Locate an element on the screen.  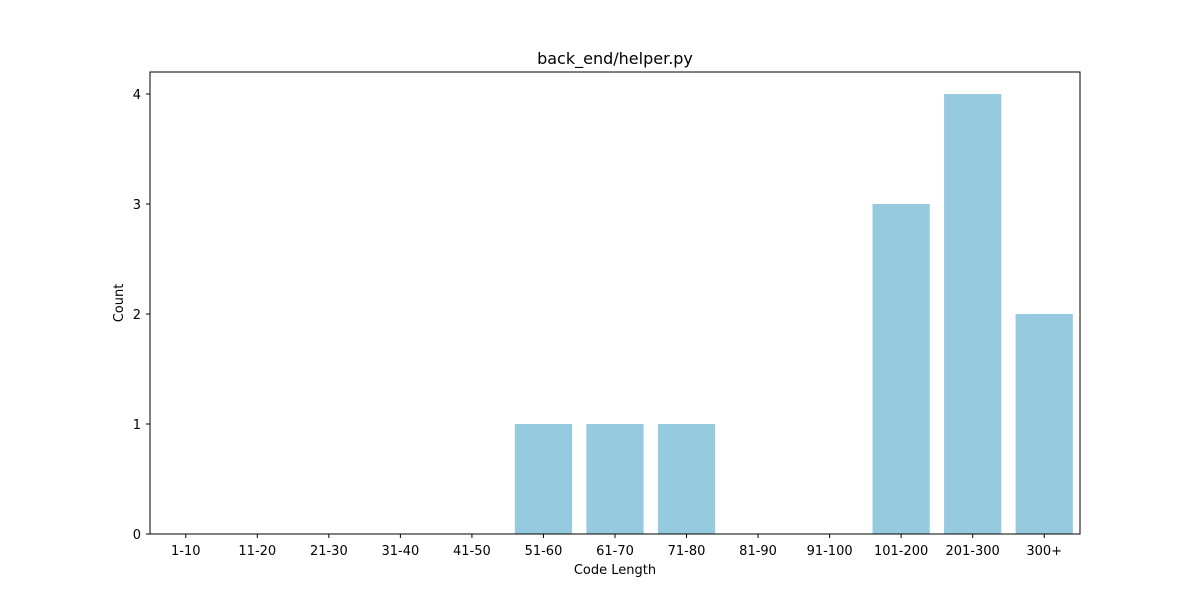
x-tick-label: 300+ is located at coordinates (1044, 551).